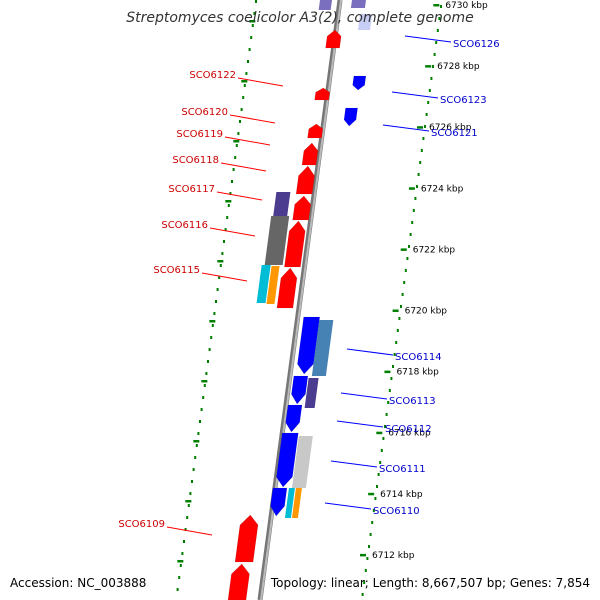 This screenshot has height=600, width=600. What do you see at coordinates (393, 556) in the screenshot?
I see `scale-tick-label: 6712 kbp` at bounding box center [393, 556].